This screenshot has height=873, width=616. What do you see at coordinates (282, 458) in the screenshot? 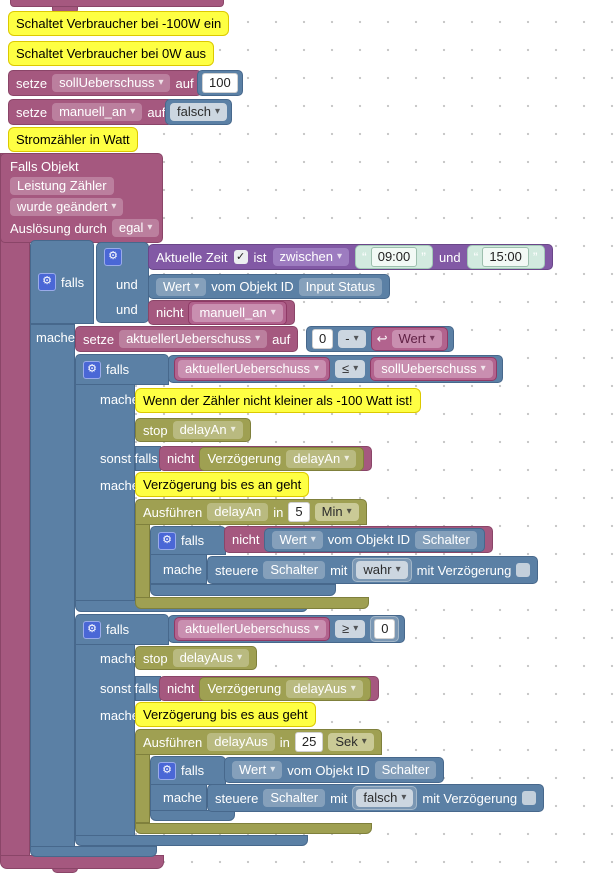
I see `timeout-active-block: Verzögerung delayAn ▾` at bounding box center [282, 458].